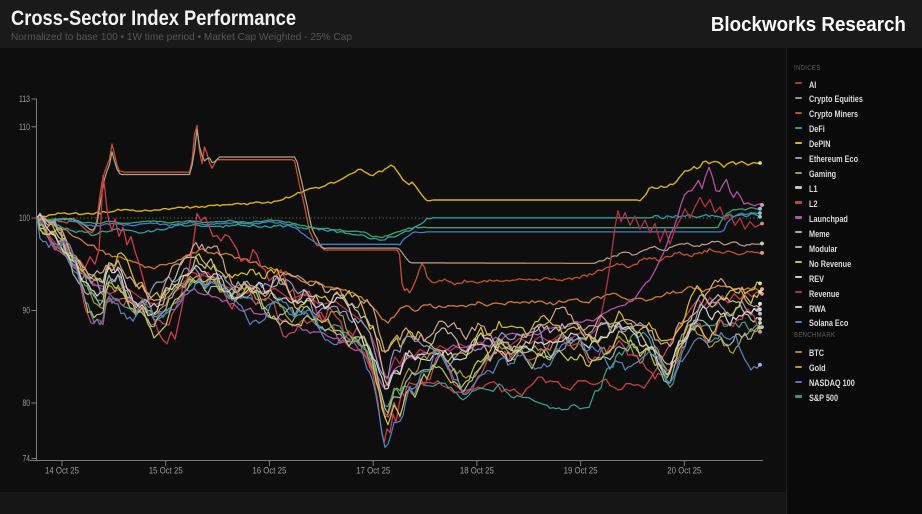 This screenshot has height=514, width=922. Describe the element at coordinates (27, 459) in the screenshot. I see `svg-text: 74` at that location.